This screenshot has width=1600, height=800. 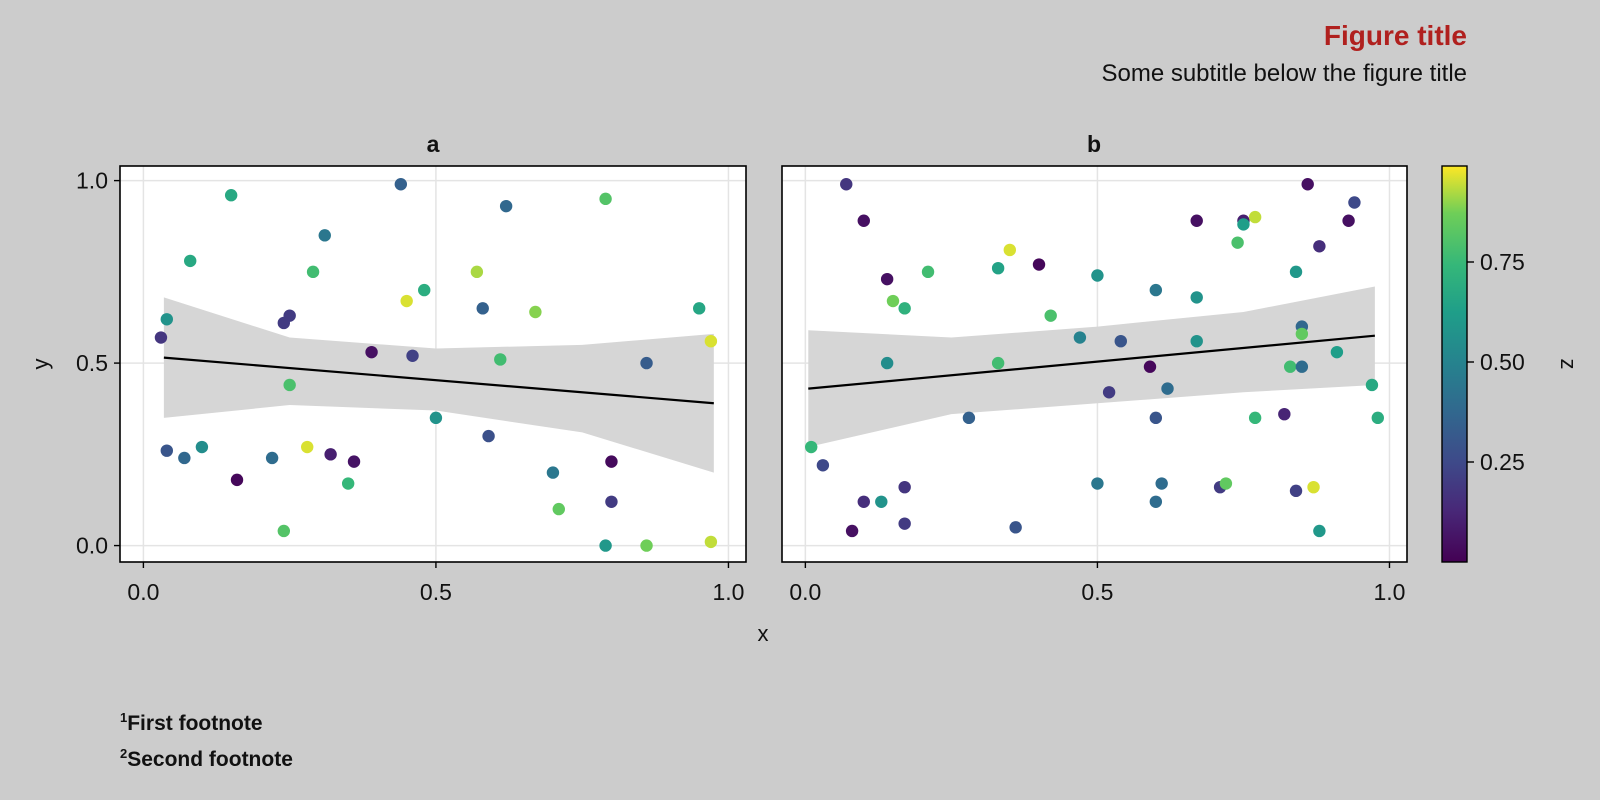 What do you see at coordinates (195, 723) in the screenshot?
I see `footnote-1-text: First footnote` at bounding box center [195, 723].